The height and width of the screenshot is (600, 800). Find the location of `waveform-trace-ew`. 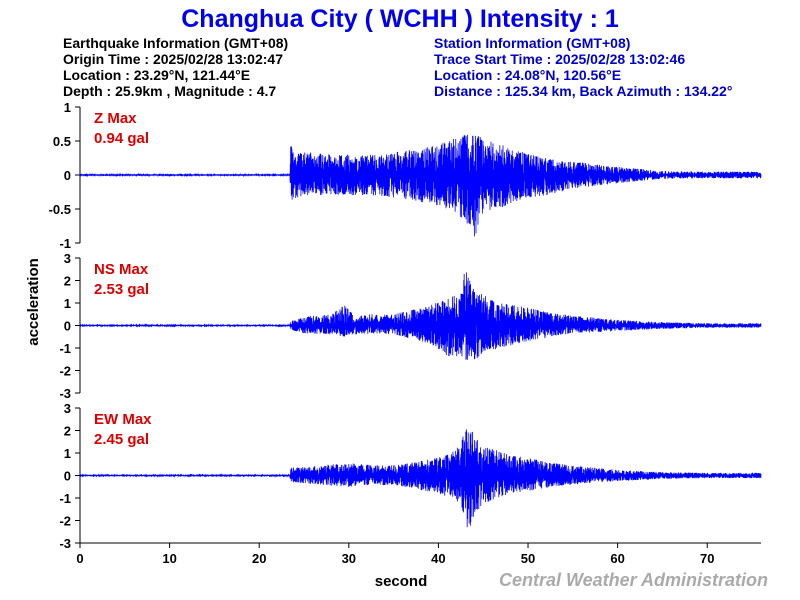

waveform-trace-ew is located at coordinates (420, 478).